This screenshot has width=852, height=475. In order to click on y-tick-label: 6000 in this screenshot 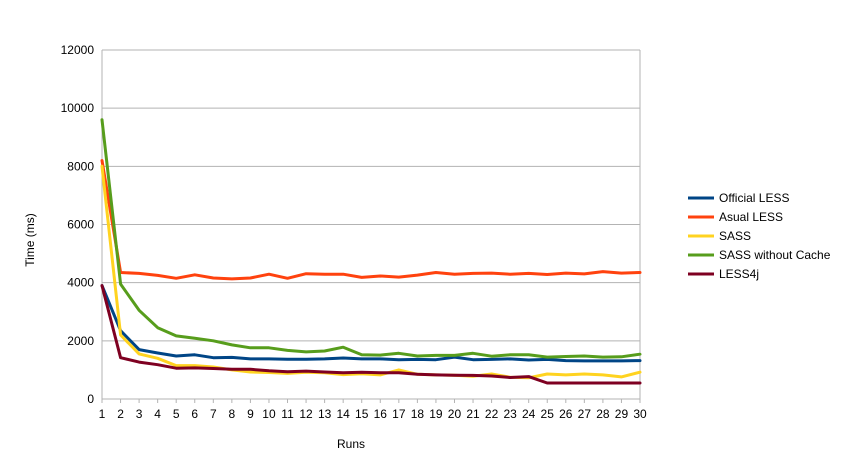, I will do `click(80, 225)`.